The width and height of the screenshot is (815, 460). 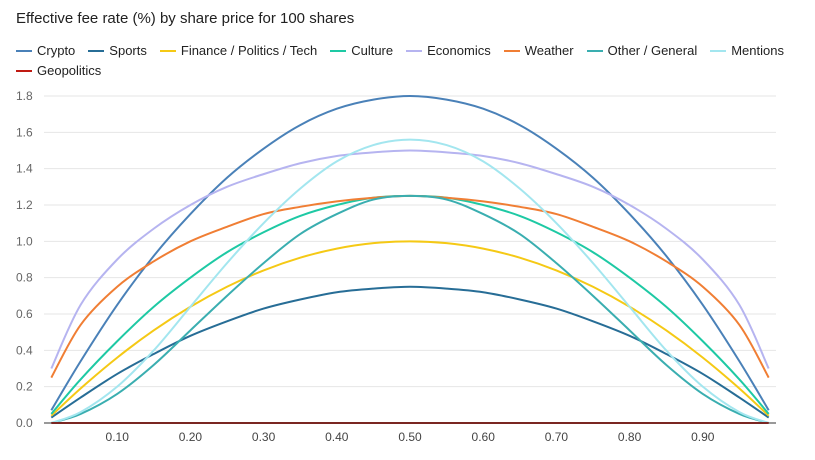 What do you see at coordinates (56, 50) in the screenshot?
I see `legend-label: Crypto` at bounding box center [56, 50].